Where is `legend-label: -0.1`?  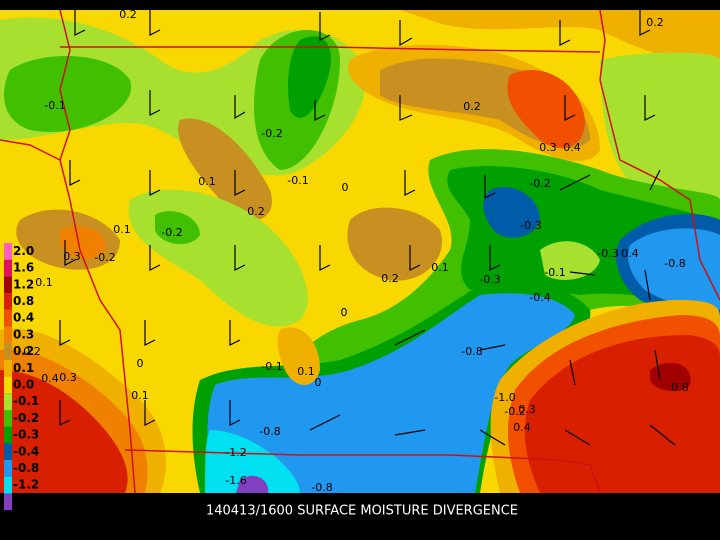 legend-label: -0.1 is located at coordinates (26, 401).